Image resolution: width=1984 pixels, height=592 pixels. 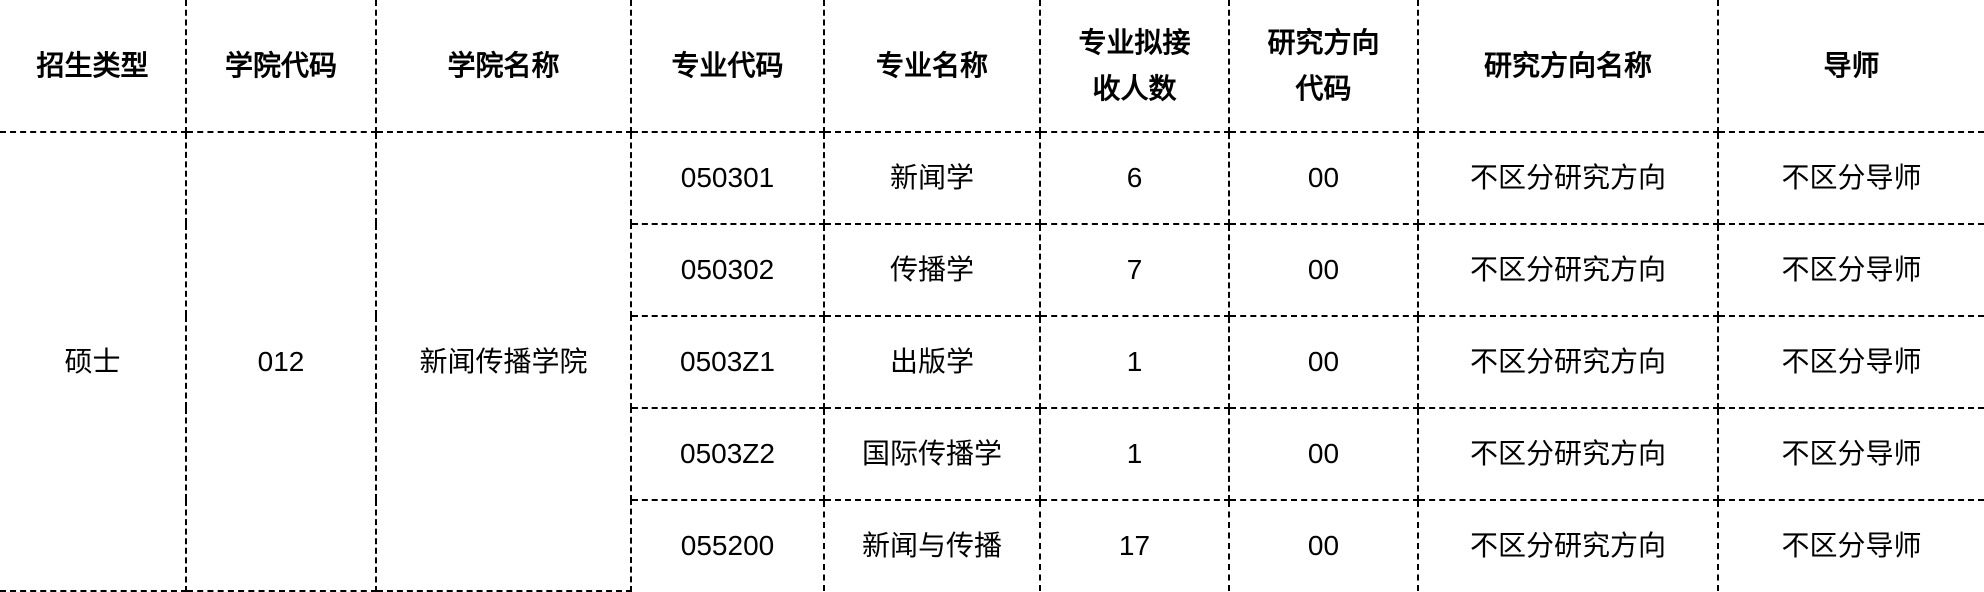 I want to click on header-advisor: 导师, so click(x=1850, y=66).